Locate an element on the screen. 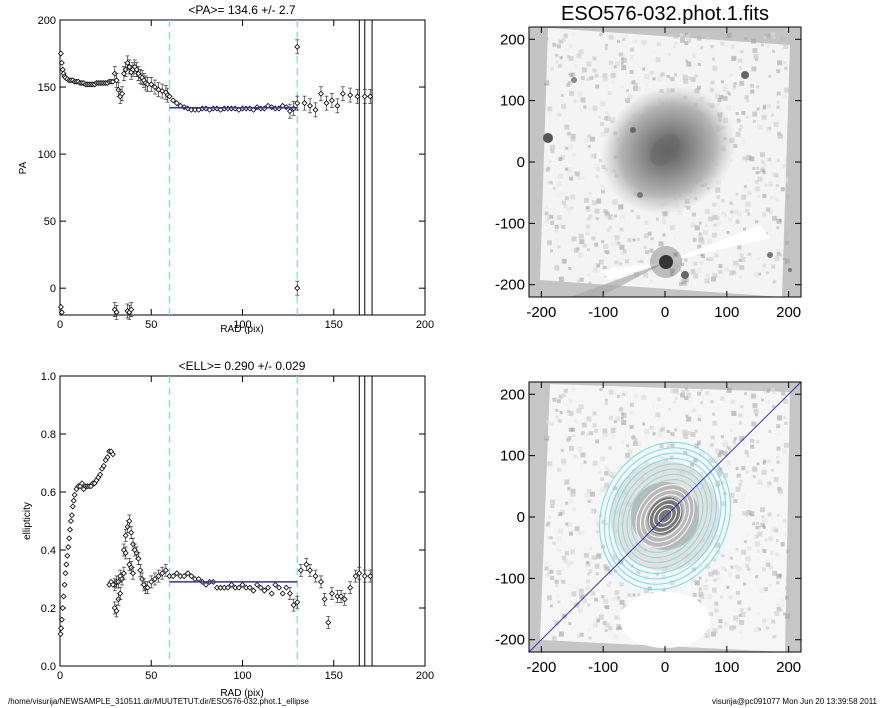 Image resolution: width=885 pixels, height=708 pixels. pa-plot-xlabel: RAD (pix) is located at coordinates (241, 329).